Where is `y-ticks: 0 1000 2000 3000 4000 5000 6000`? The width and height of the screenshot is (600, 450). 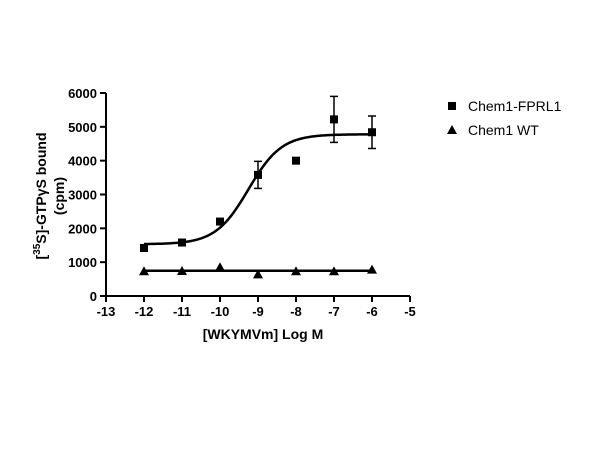
y-ticks: 0 1000 2000 3000 4000 5000 6000 is located at coordinates (87, 195).